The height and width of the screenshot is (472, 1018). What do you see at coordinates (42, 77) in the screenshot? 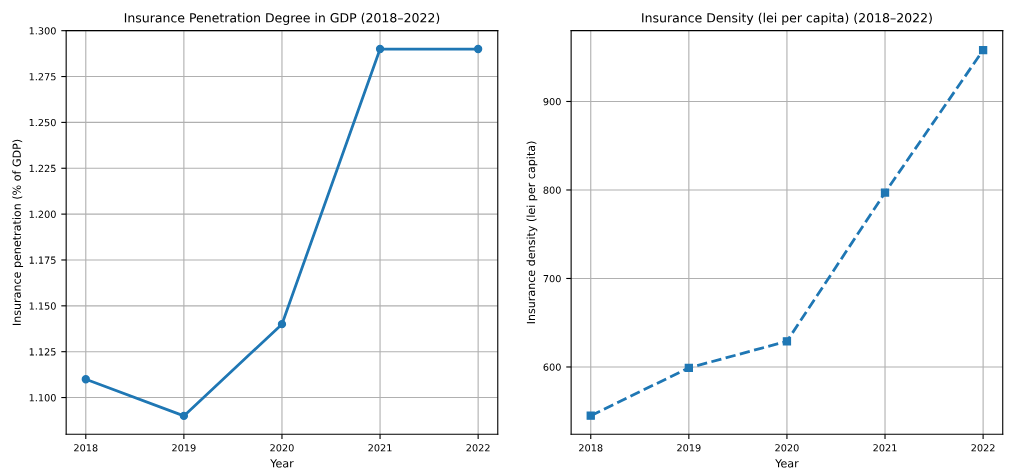
I see `y-tick-label: 1.275` at bounding box center [42, 77].